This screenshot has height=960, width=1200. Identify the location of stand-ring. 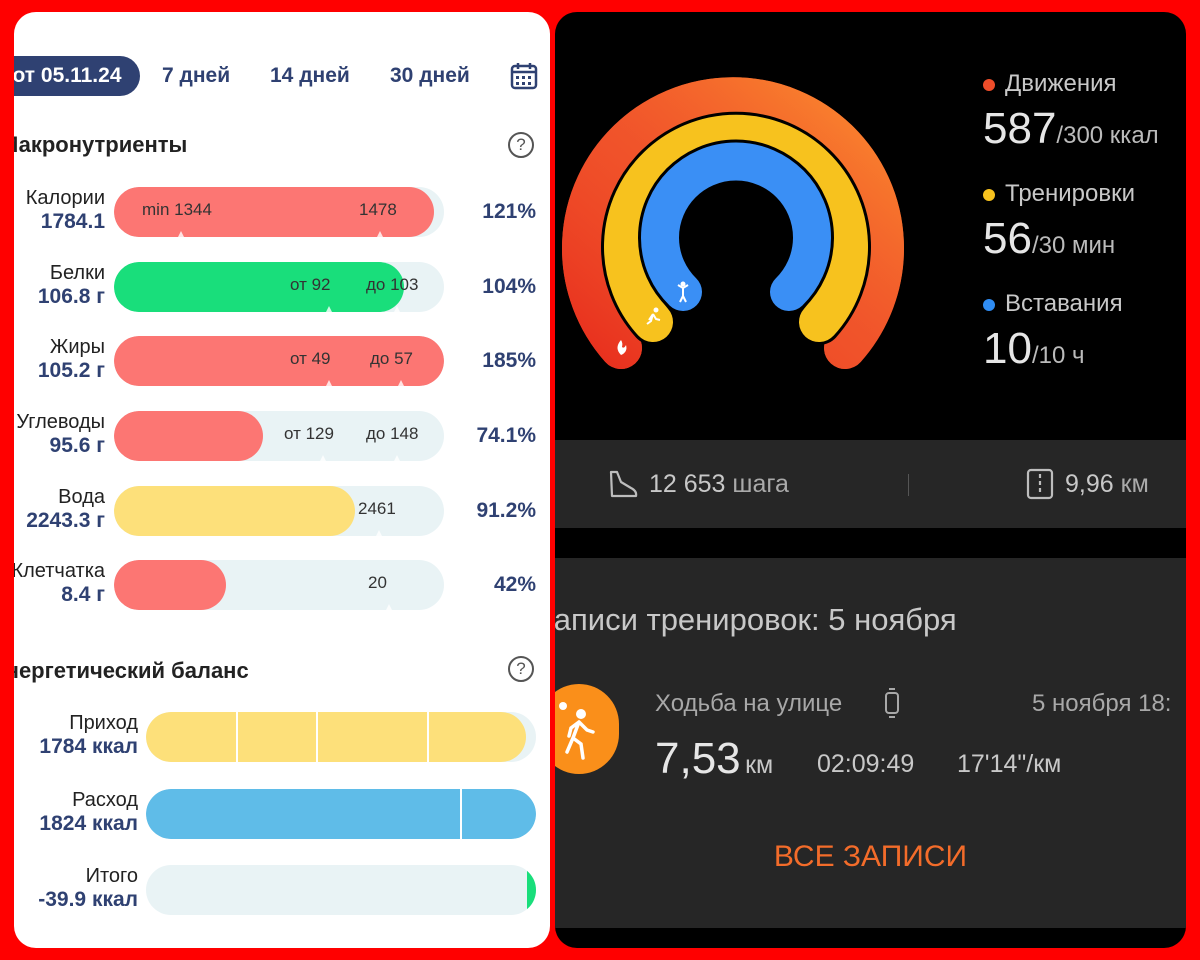
(736, 226).